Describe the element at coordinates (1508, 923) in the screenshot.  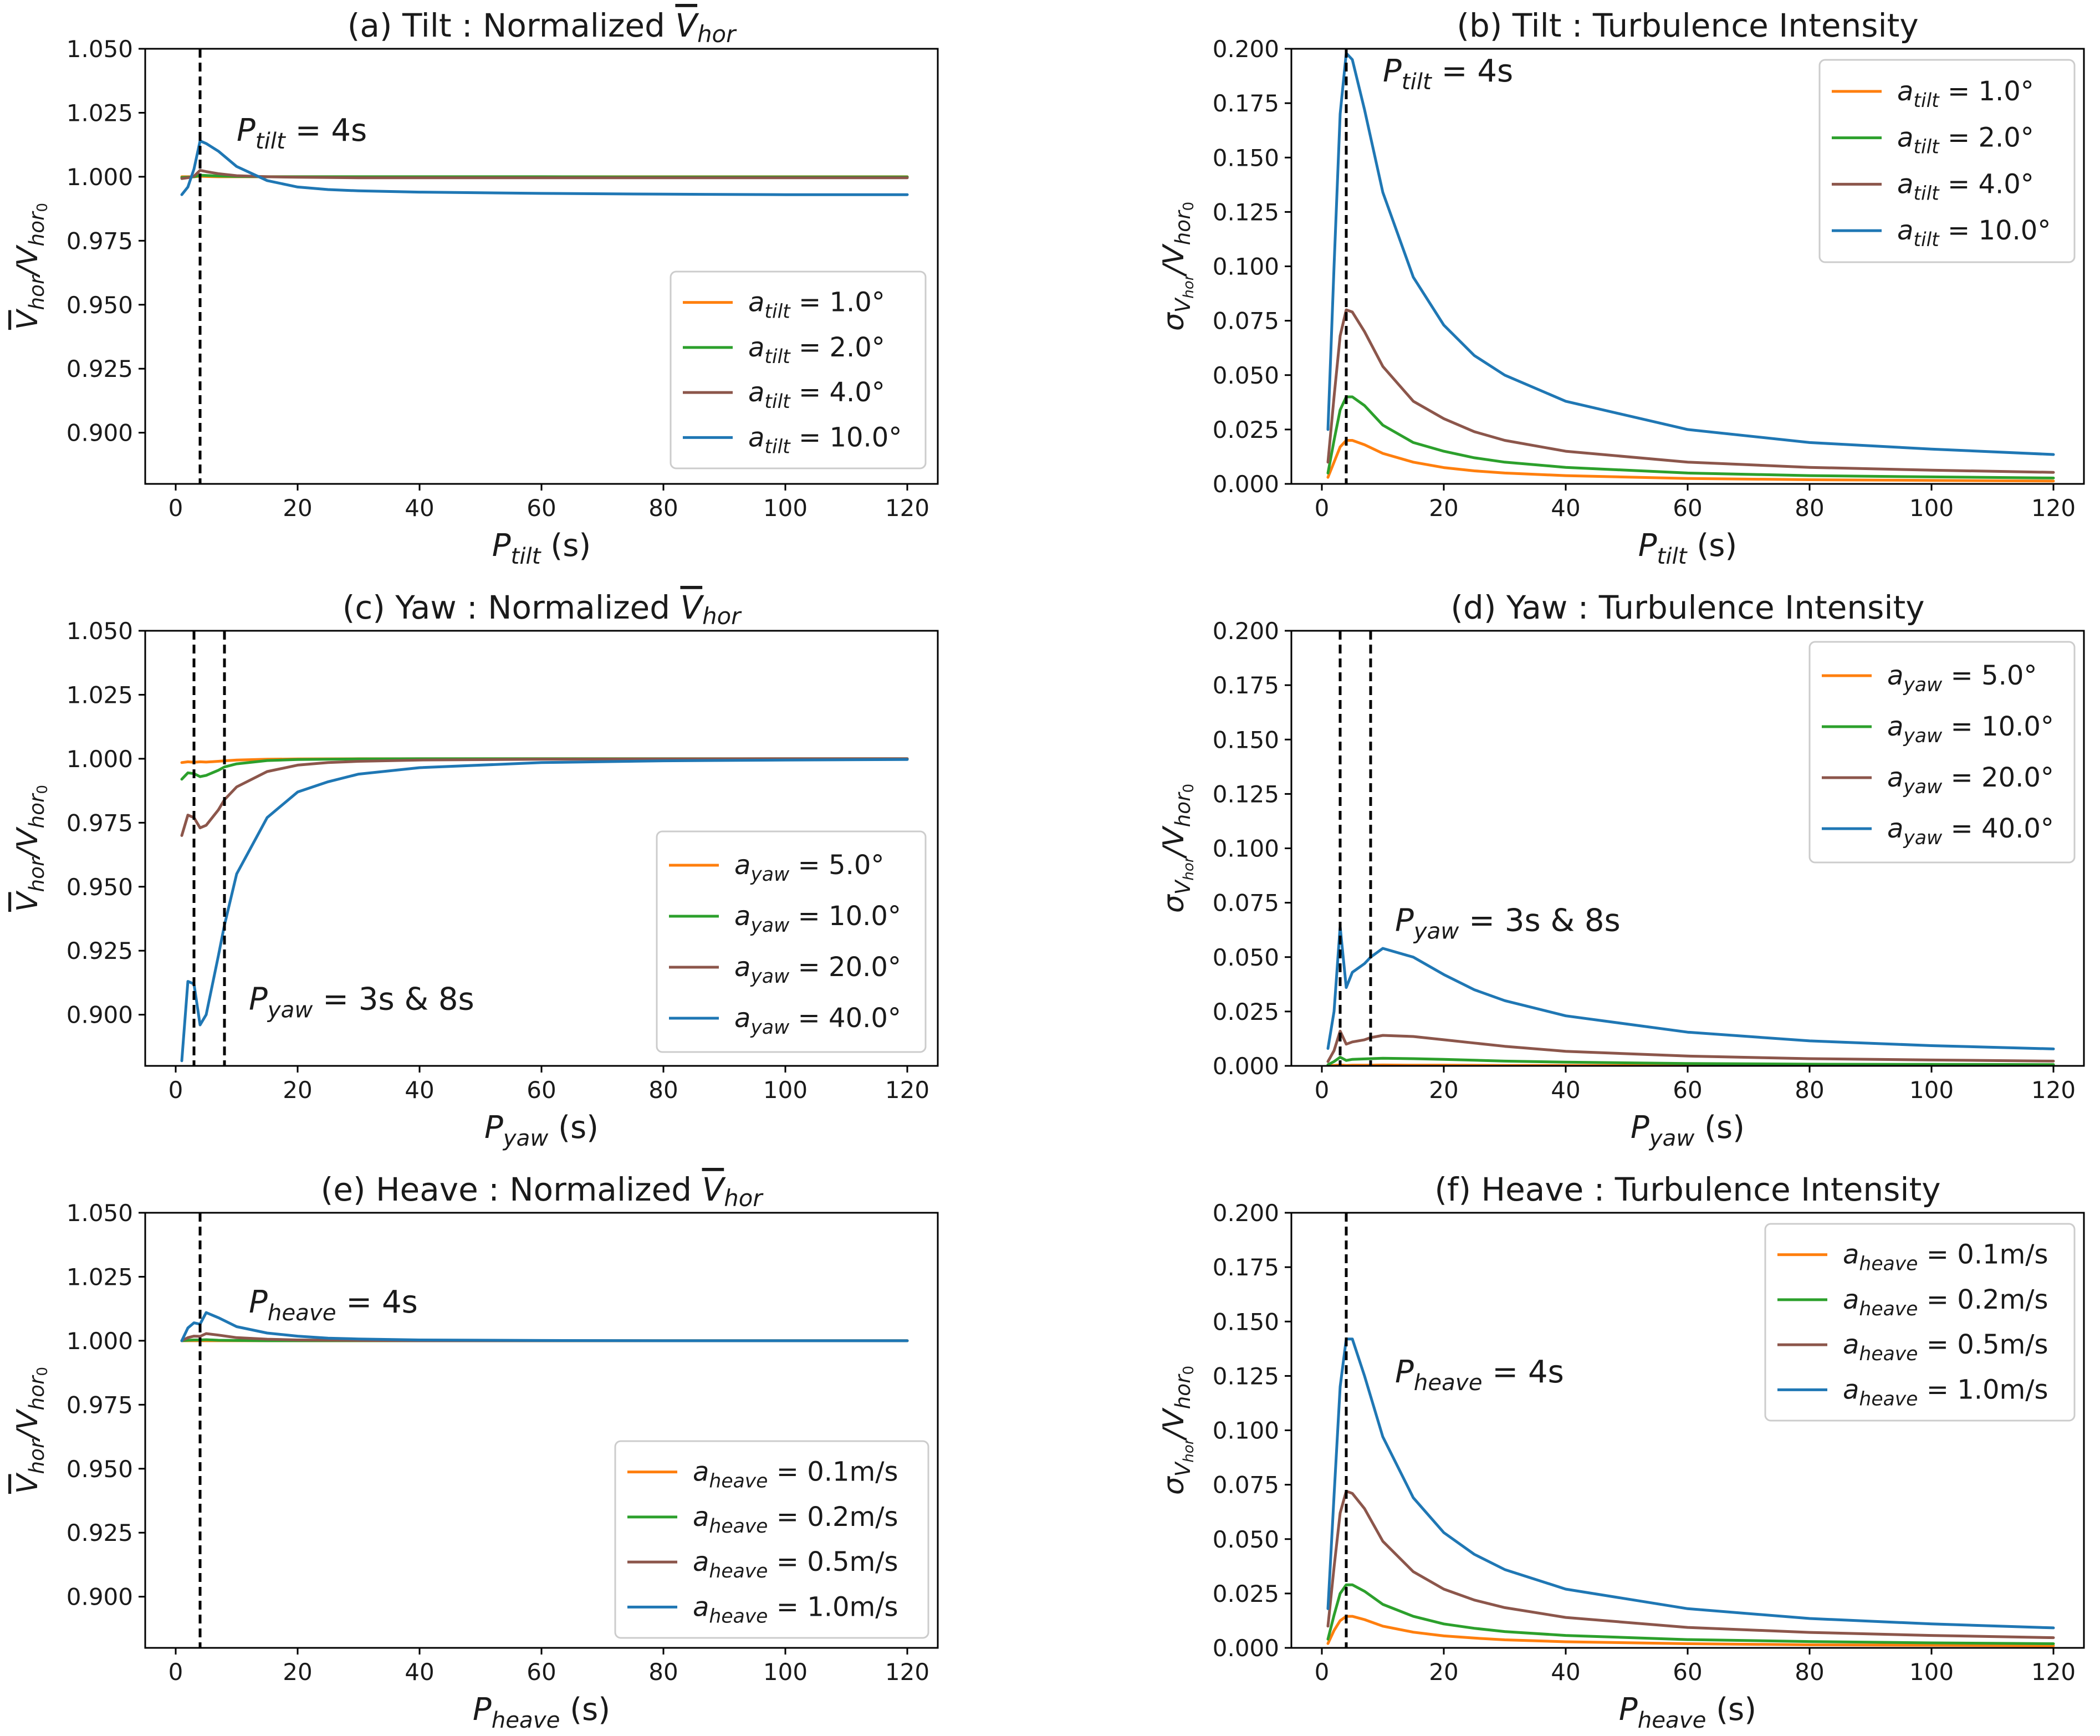
I see `period-annotation: Pyaw = 3s & 8s` at that location.